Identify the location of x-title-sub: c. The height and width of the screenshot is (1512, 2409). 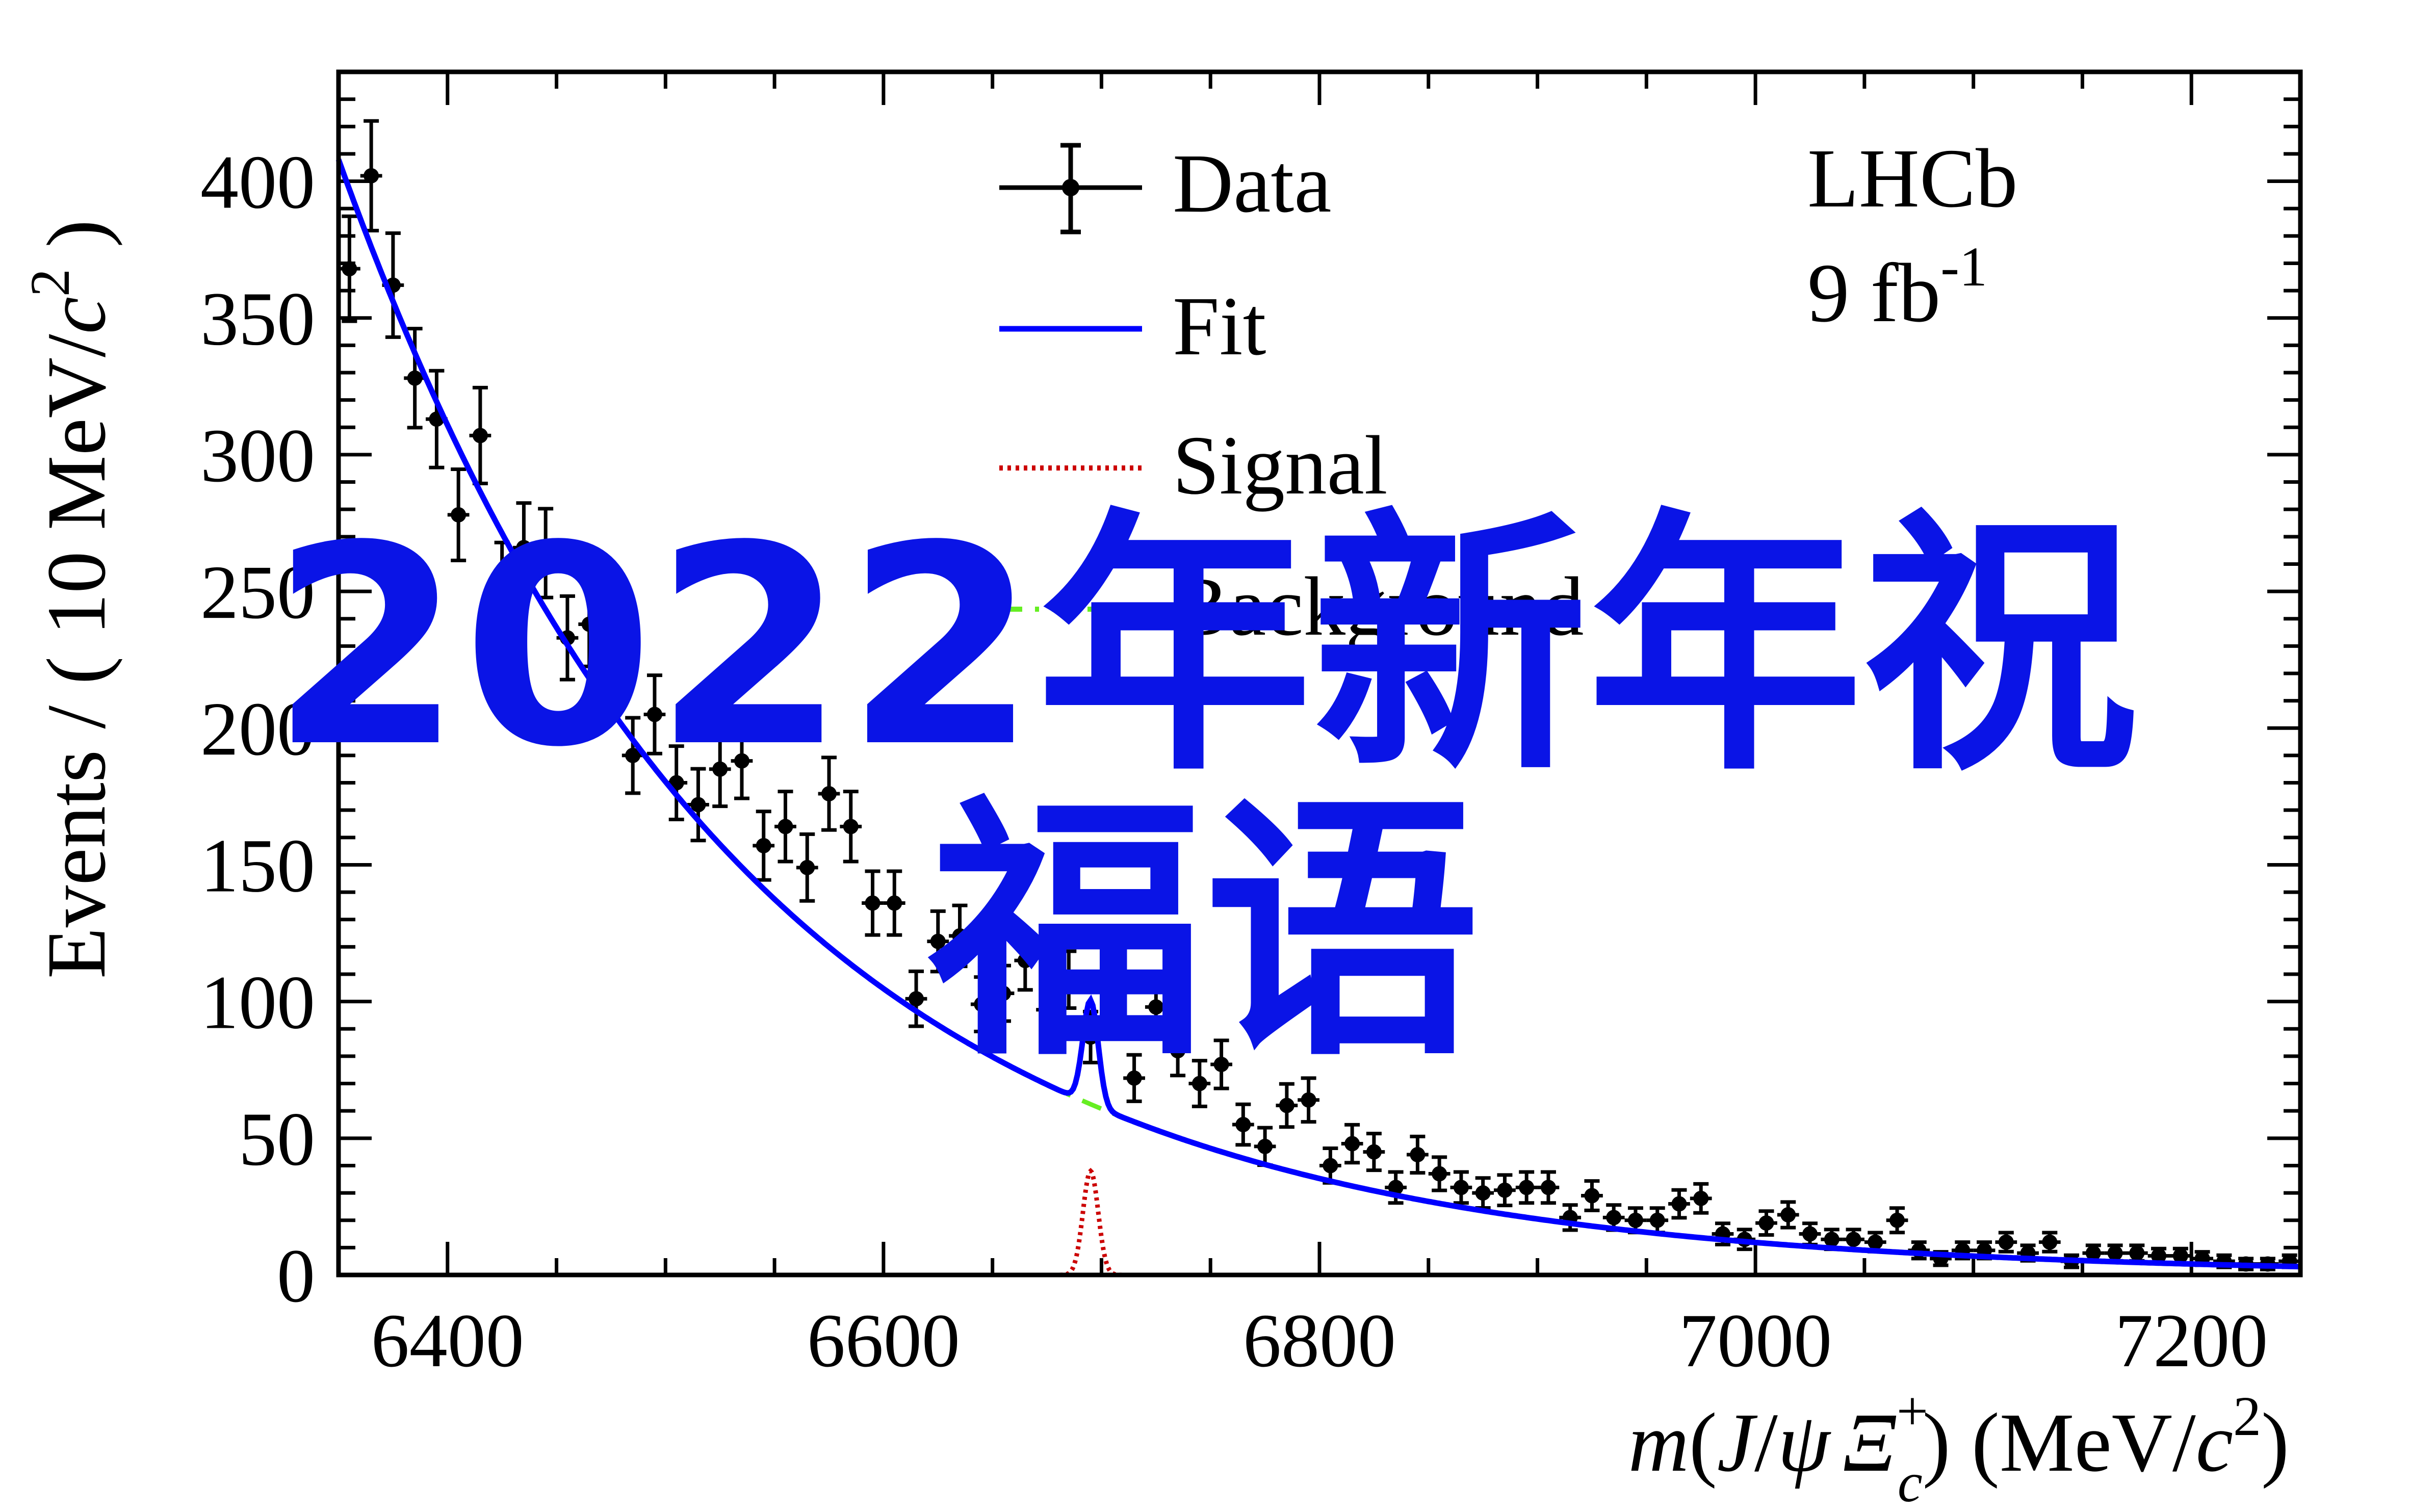
(1911, 1481).